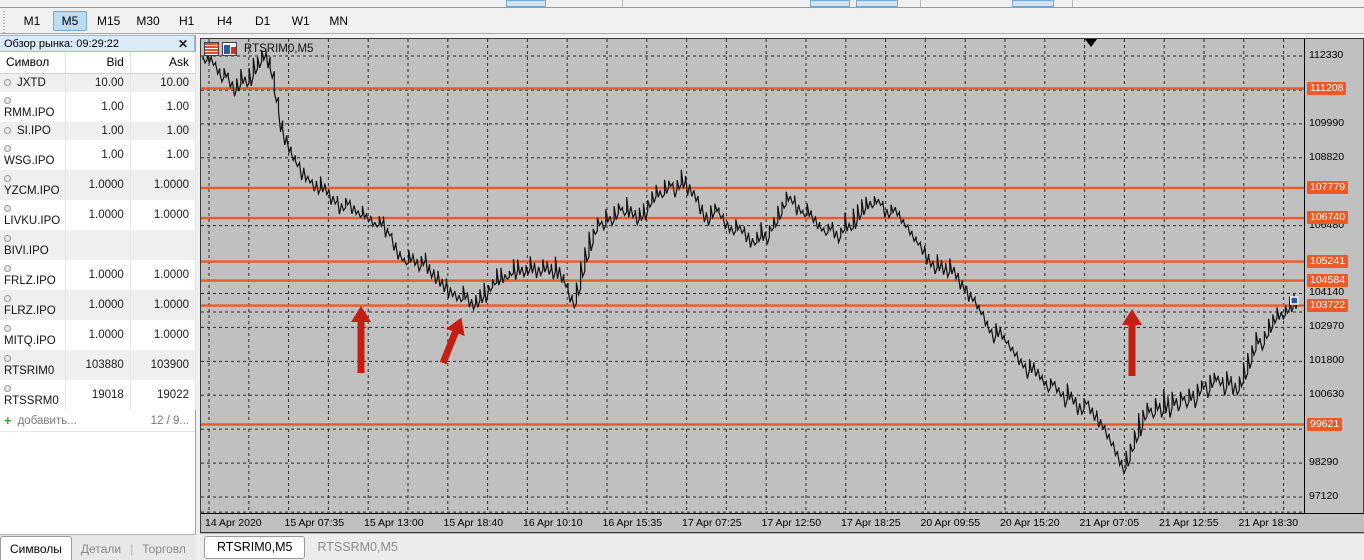 The image size is (1364, 560). Describe the element at coordinates (632, 523) in the screenshot. I see `time-tick-label: 16 Apr 15:35` at that location.